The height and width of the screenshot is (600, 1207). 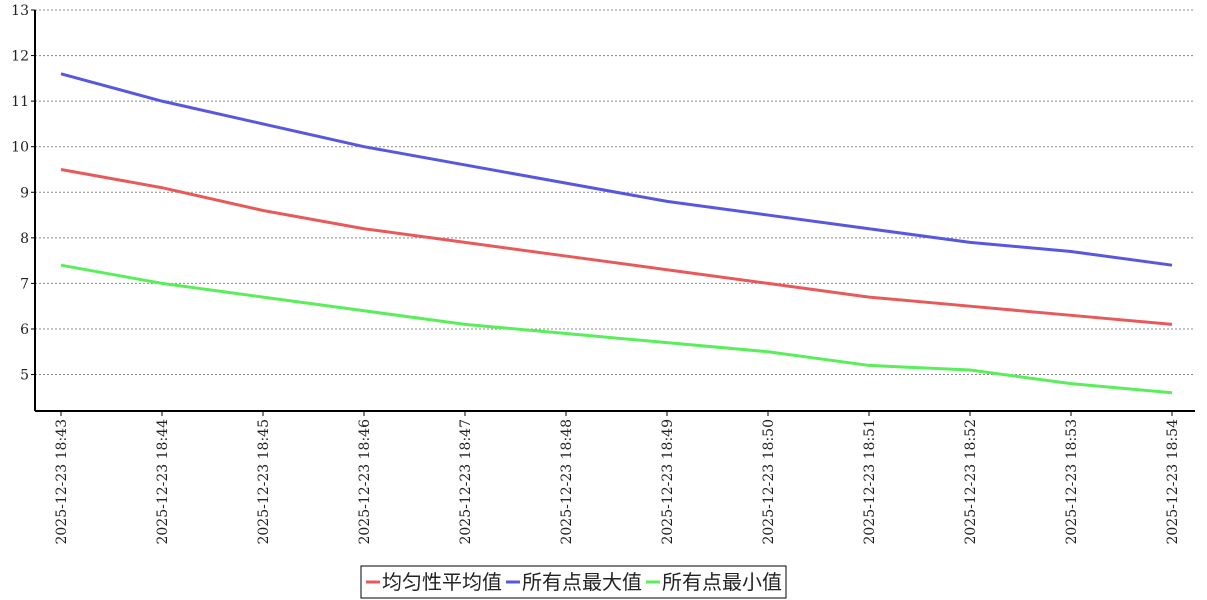 I want to click on y-tick-label: 7, so click(x=24, y=284).